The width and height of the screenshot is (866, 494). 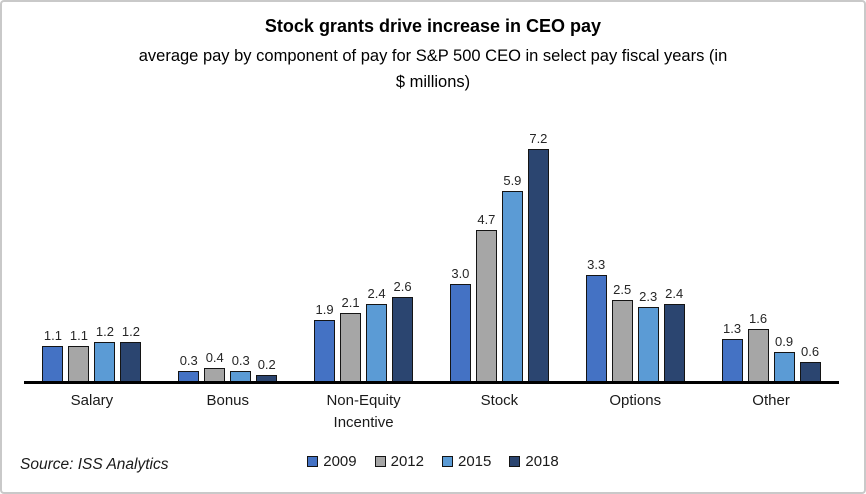 I want to click on legend-label: 2018, so click(x=542, y=461).